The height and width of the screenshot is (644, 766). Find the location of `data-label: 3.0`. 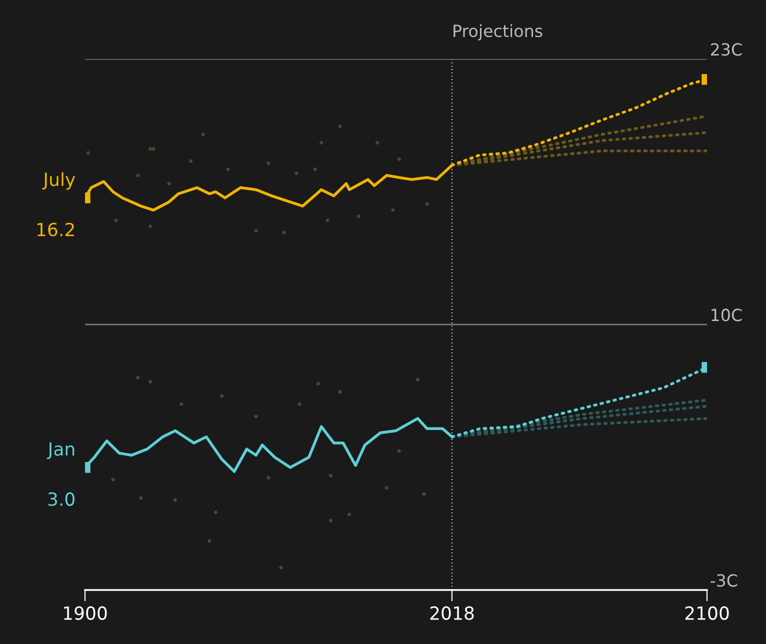

data-label: 3.0 is located at coordinates (61, 499).